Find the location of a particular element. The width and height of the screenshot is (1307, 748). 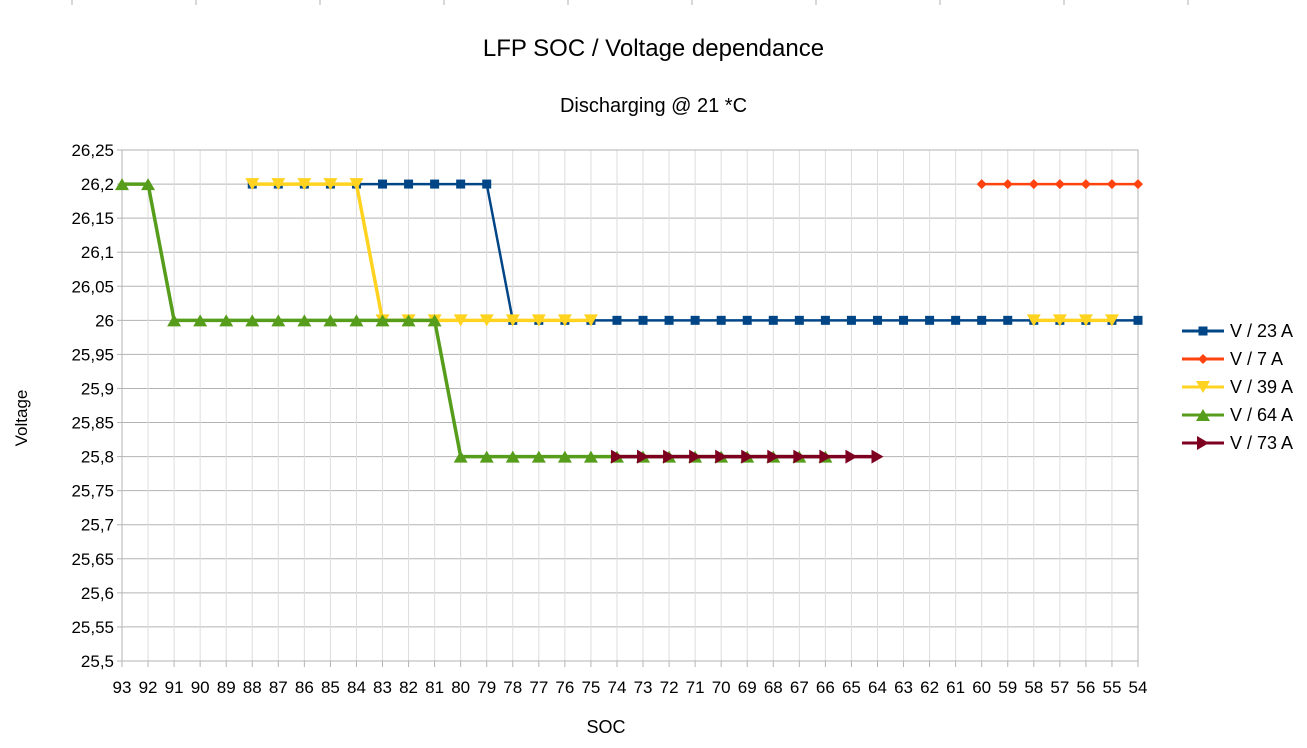

x-tick-label: 93 is located at coordinates (122, 687).